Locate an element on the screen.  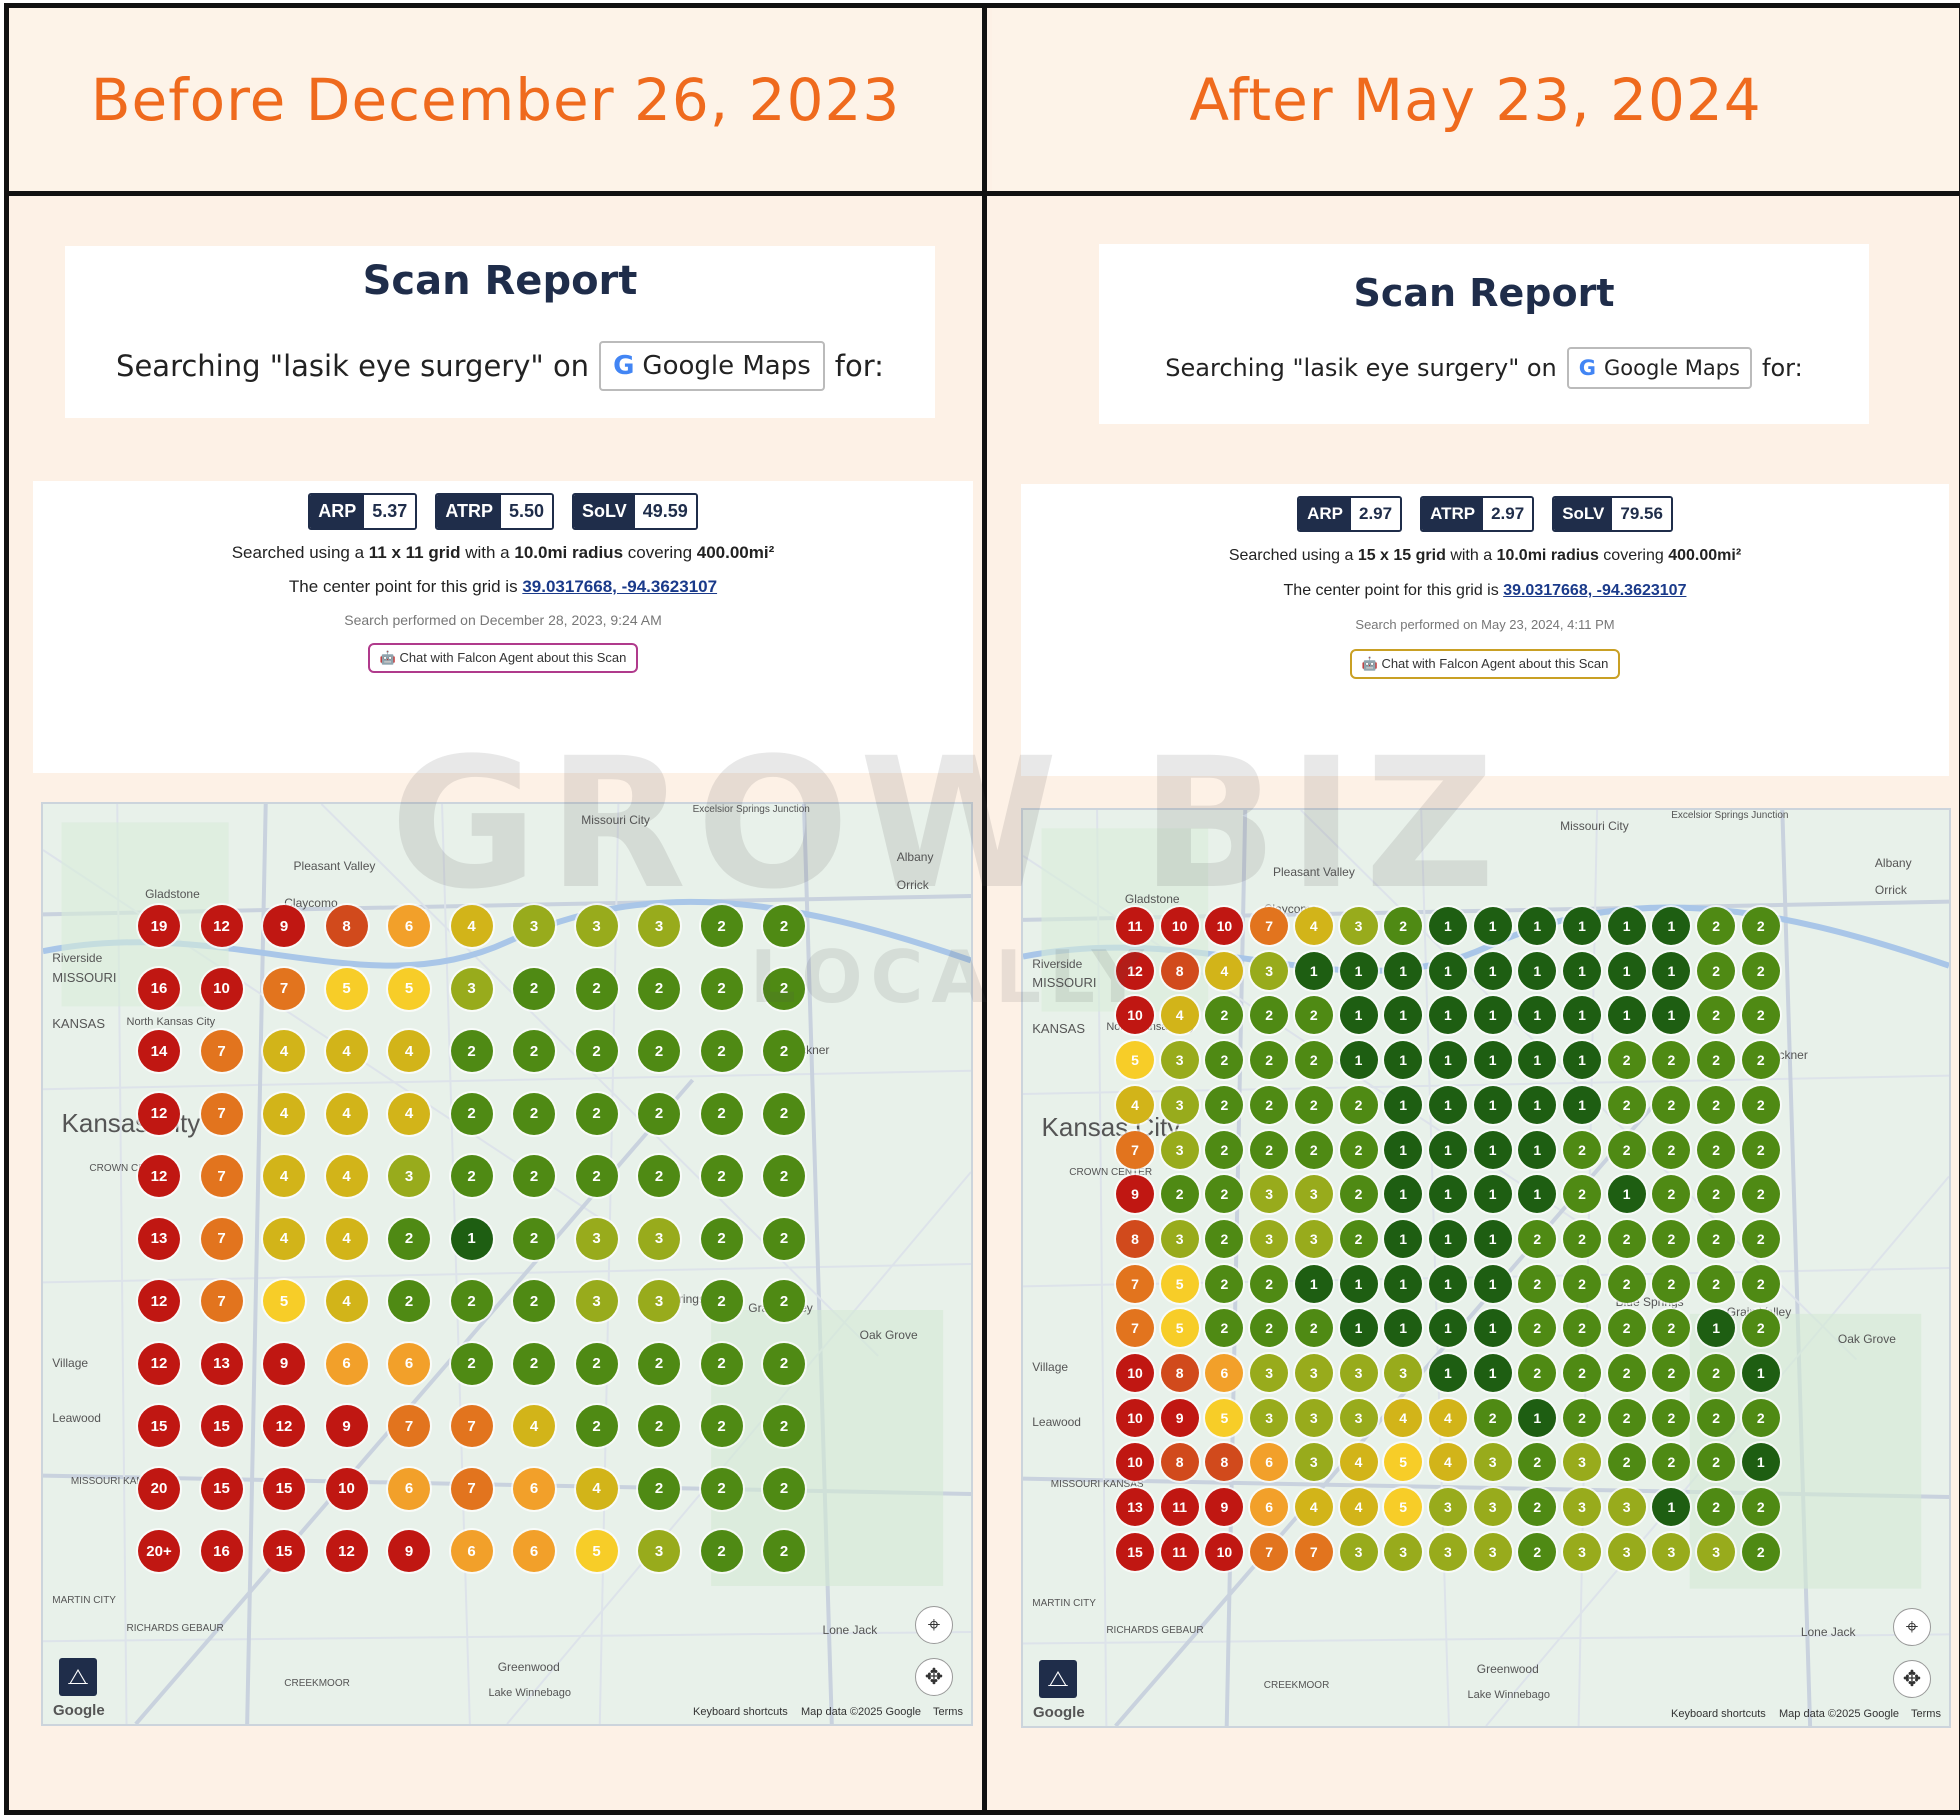
pan-control-icon: ✥ is located at coordinates (934, 1677).